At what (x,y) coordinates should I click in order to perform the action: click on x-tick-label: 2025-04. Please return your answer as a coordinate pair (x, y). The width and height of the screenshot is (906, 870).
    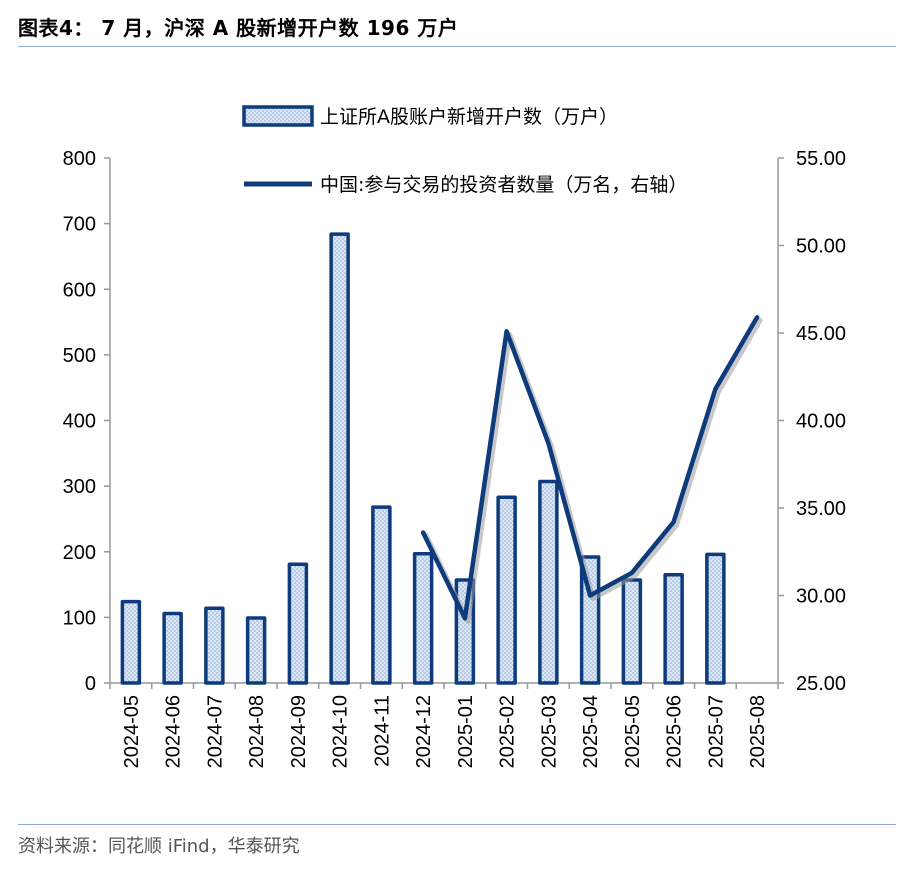
    Looking at the image, I should click on (591, 731).